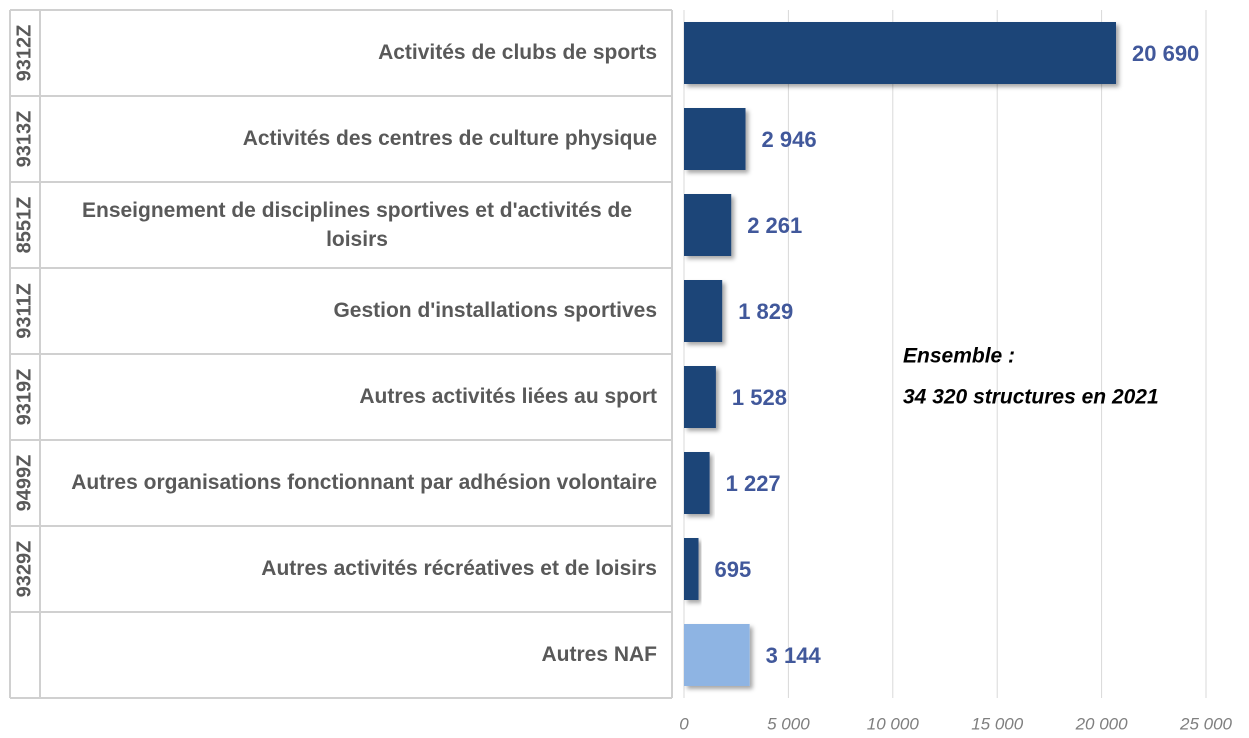  Describe the element at coordinates (517, 53) in the screenshot. I see `category-text: Activités de clubs de sports` at that location.